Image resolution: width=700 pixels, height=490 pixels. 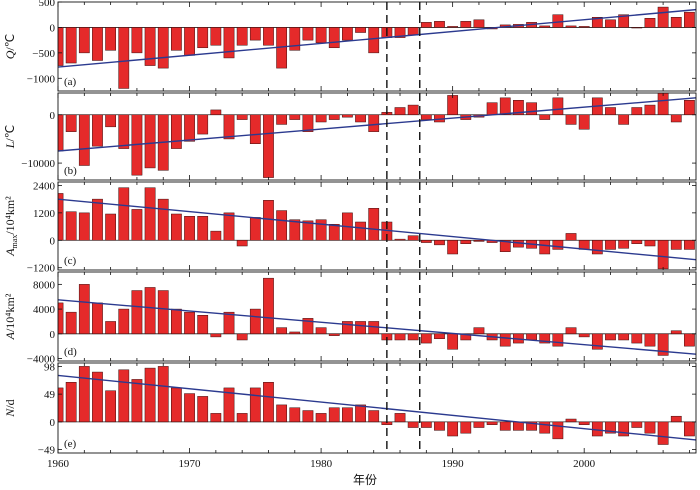 What do you see at coordinates (70, 171) in the screenshot?
I see `panel-label: (b)` at bounding box center [70, 171].